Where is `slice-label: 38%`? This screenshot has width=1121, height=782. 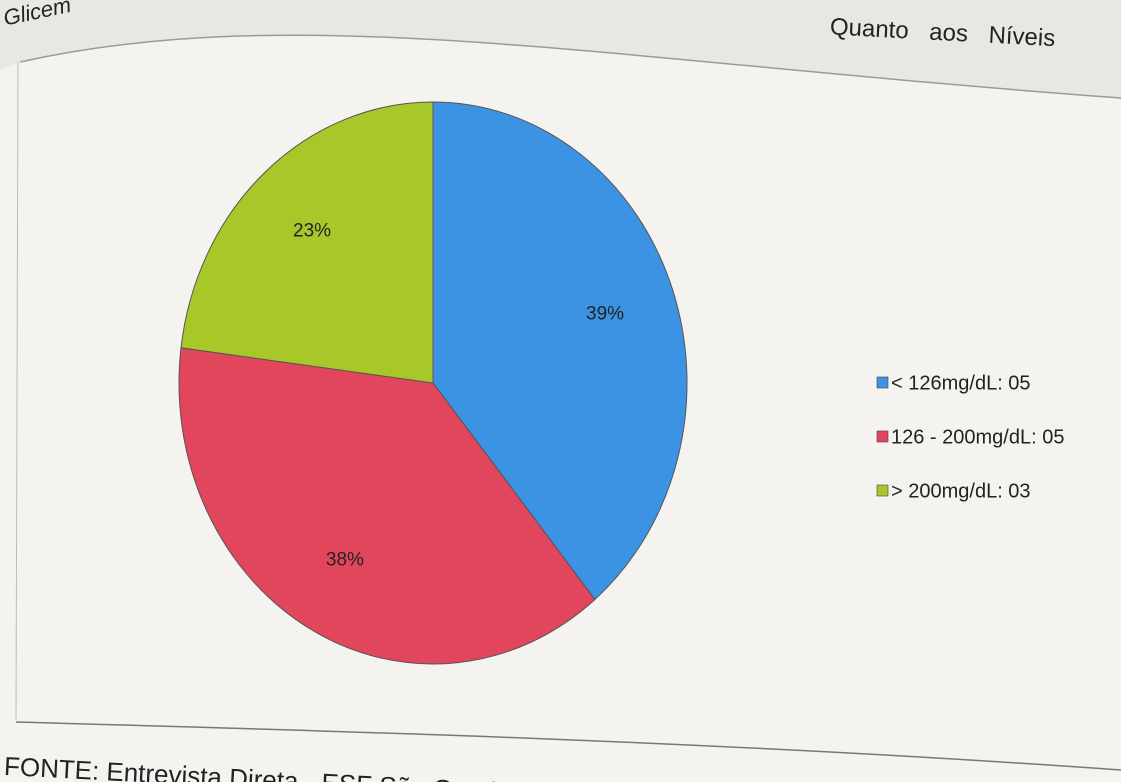
slice-label: 38% is located at coordinates (345, 559).